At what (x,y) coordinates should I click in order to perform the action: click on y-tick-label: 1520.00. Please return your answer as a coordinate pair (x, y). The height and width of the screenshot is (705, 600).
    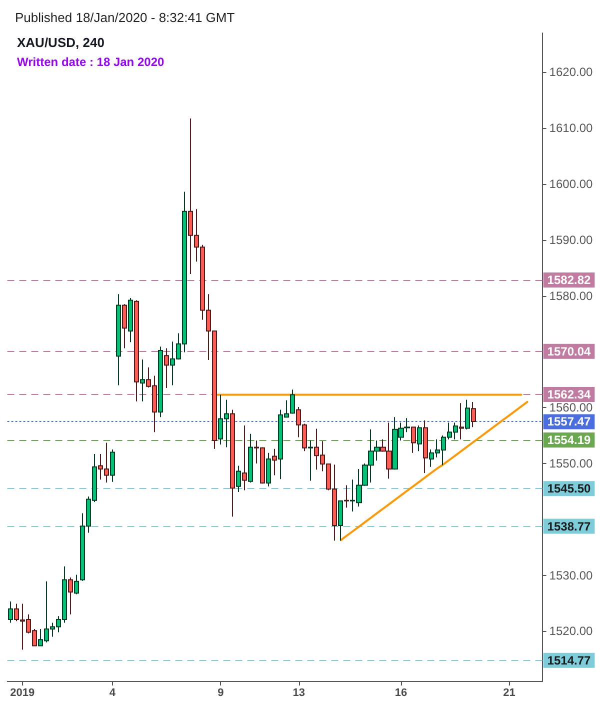
    Looking at the image, I should click on (571, 631).